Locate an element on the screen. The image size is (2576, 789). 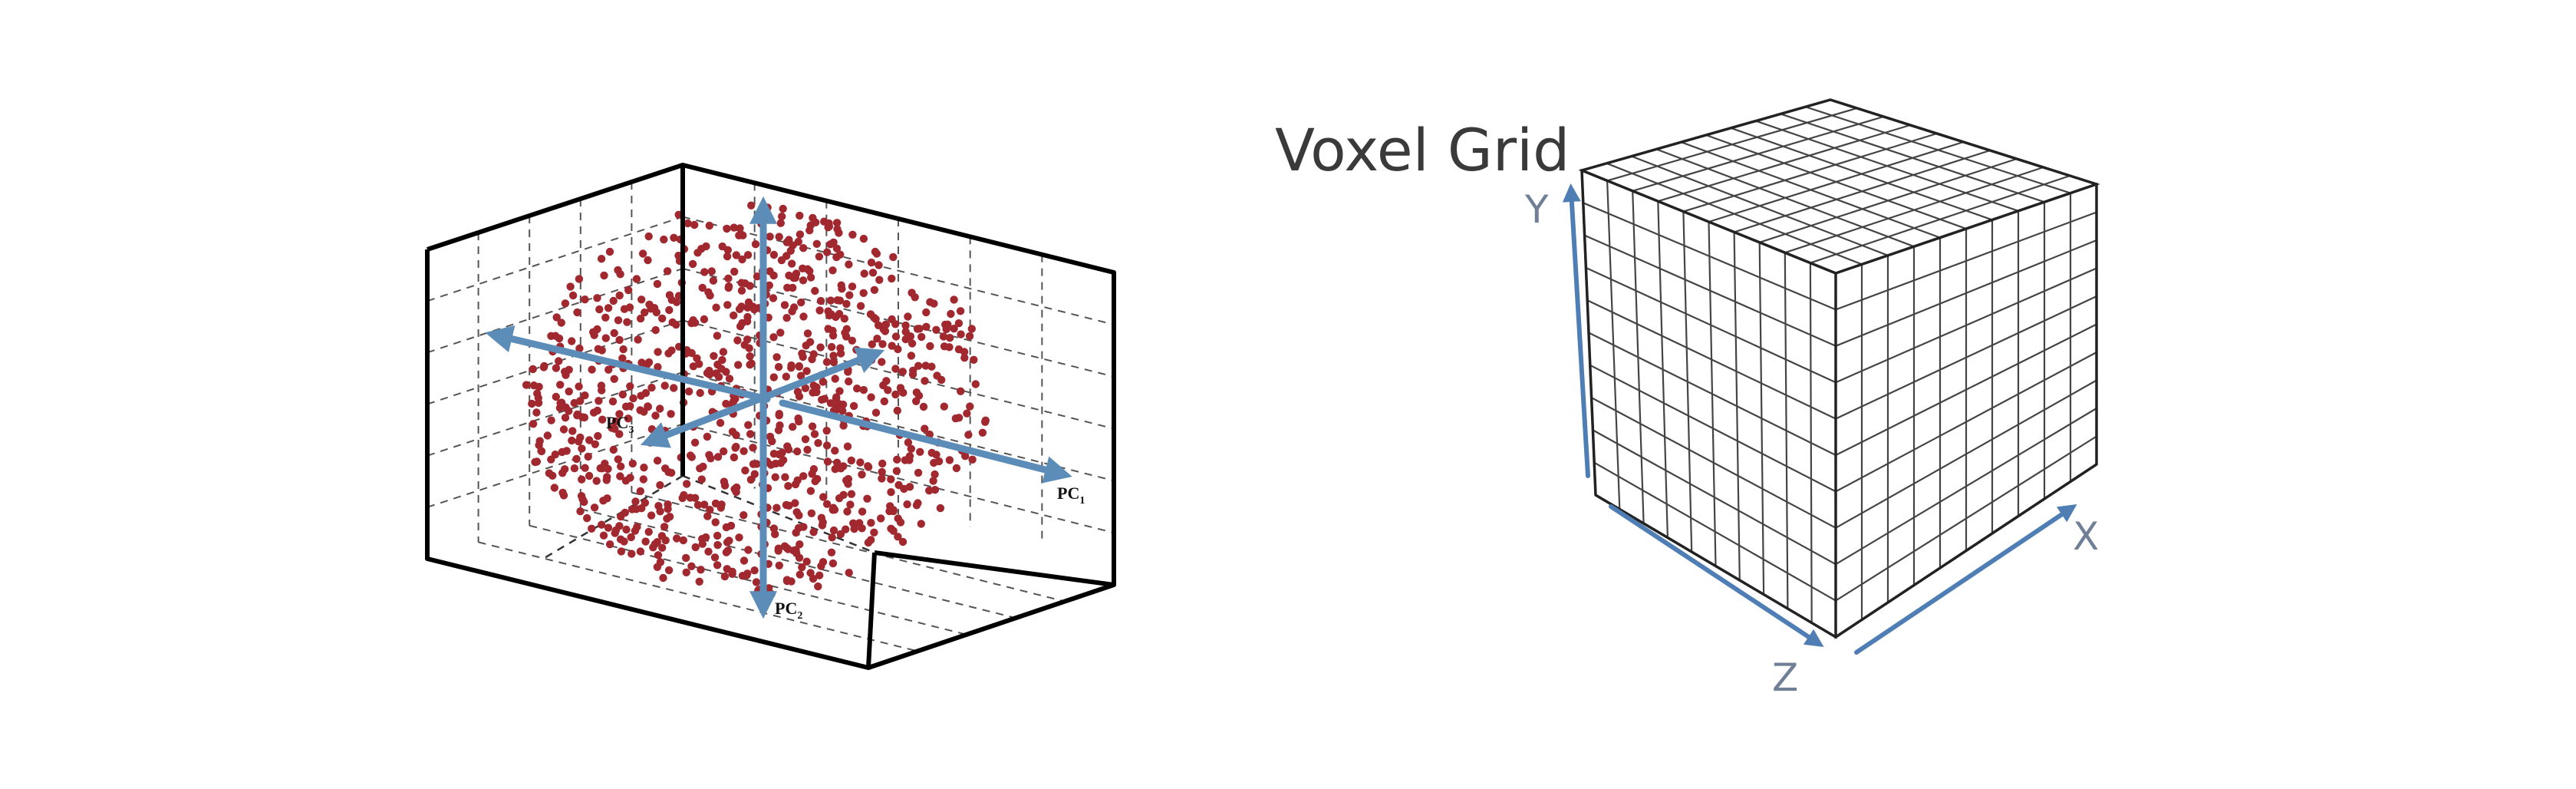
y-axis-arrow is located at coordinates (1576, 331).